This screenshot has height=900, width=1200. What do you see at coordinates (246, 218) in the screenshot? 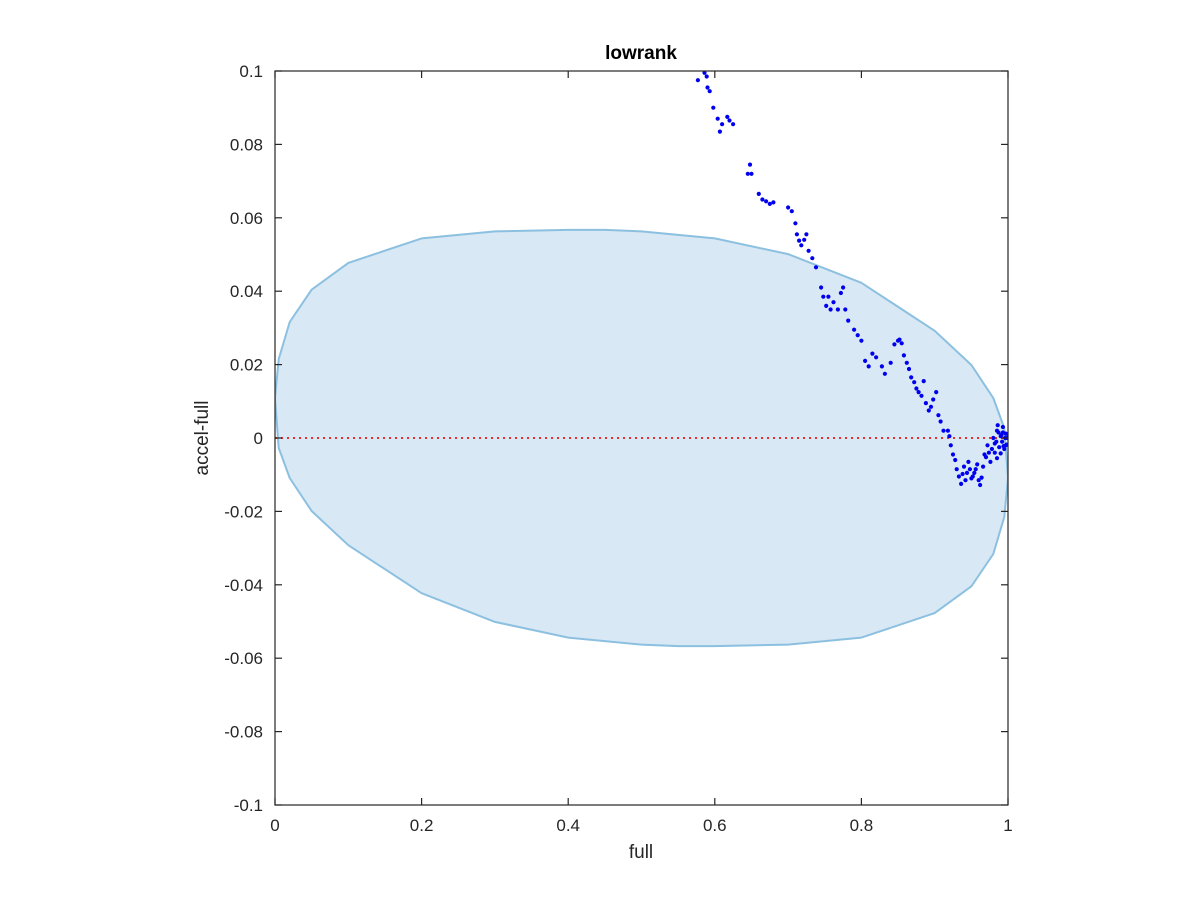
I see `y-tick-label: 0.06` at bounding box center [246, 218].